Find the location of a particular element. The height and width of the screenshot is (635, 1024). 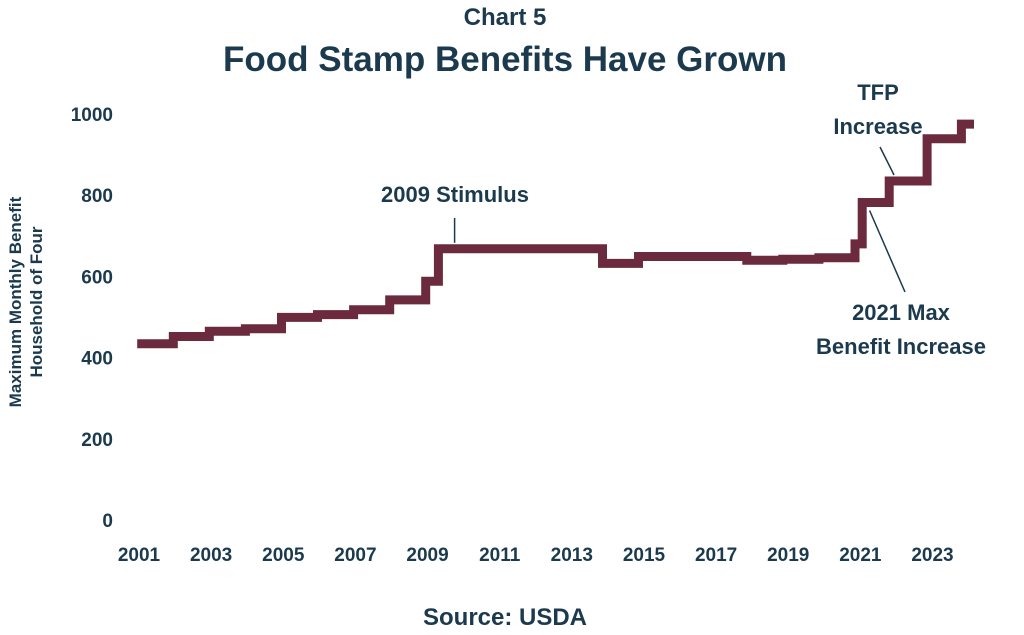

y-tick-label-600: 600 is located at coordinates (97, 277).